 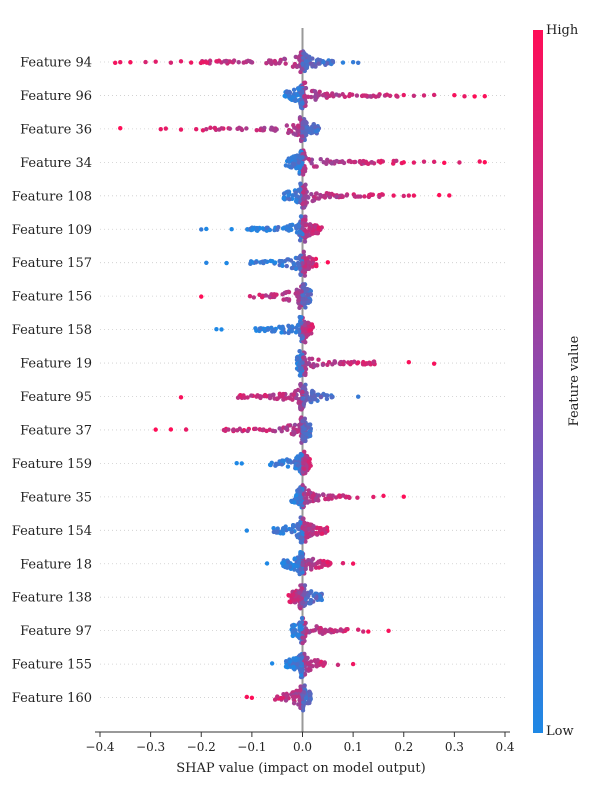 What do you see at coordinates (574, 380) in the screenshot?
I see `colorbar-title: Feature value` at bounding box center [574, 380].